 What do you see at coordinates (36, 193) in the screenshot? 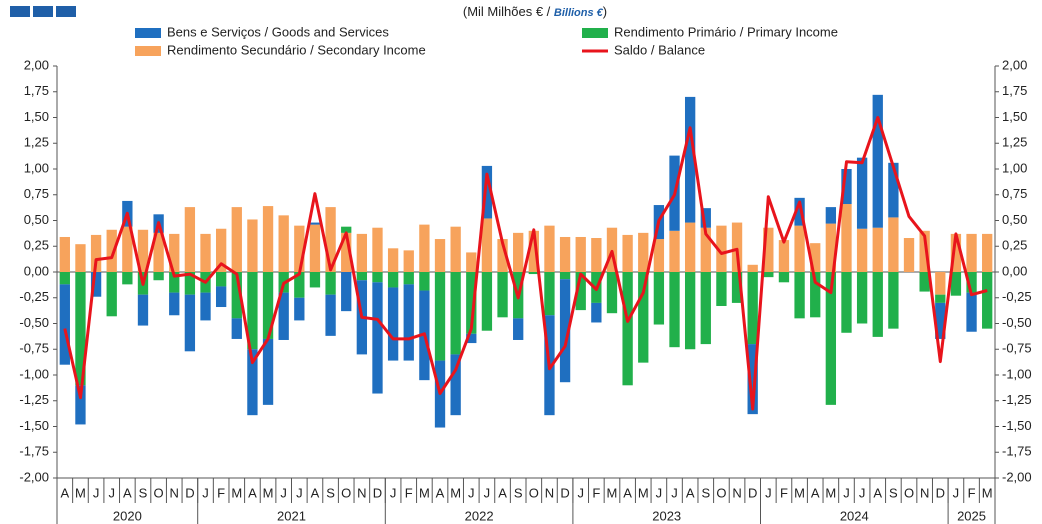
I see `y-tick-label: 0,75` at bounding box center [36, 193].